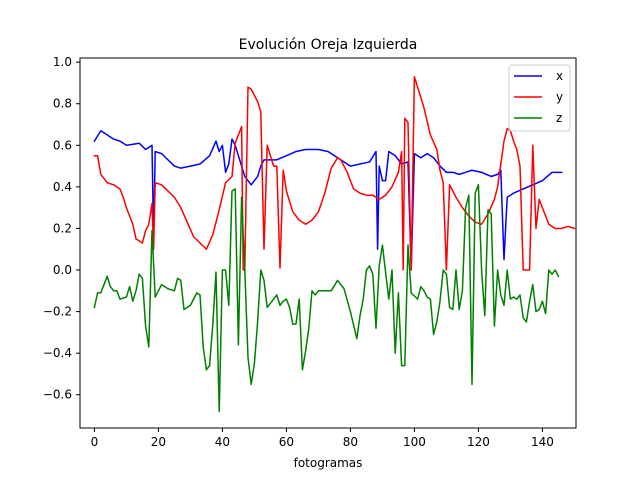  What do you see at coordinates (57, 312) in the screenshot?
I see `y-tick-label: −0.2` at bounding box center [57, 312].